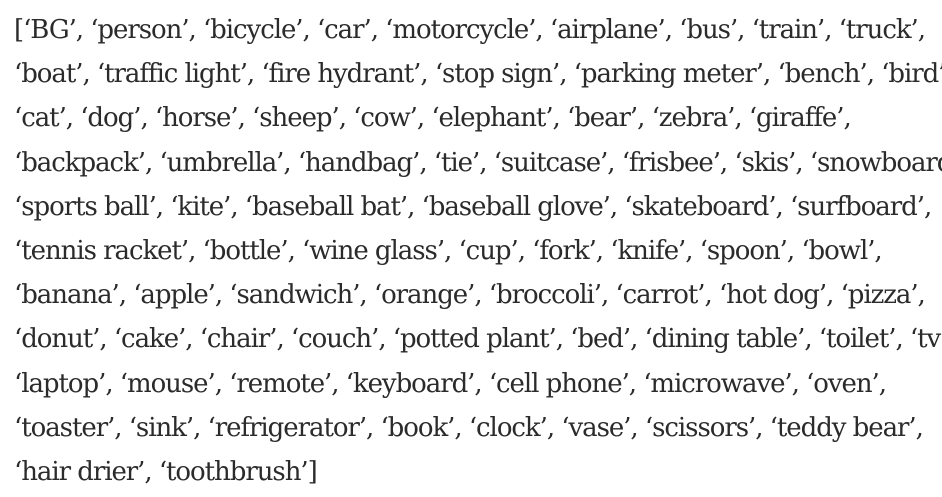 This screenshot has height=497, width=942. I want to click on text-line-11: ‘hair drier’, ‘toothbrush’], so click(166, 472).